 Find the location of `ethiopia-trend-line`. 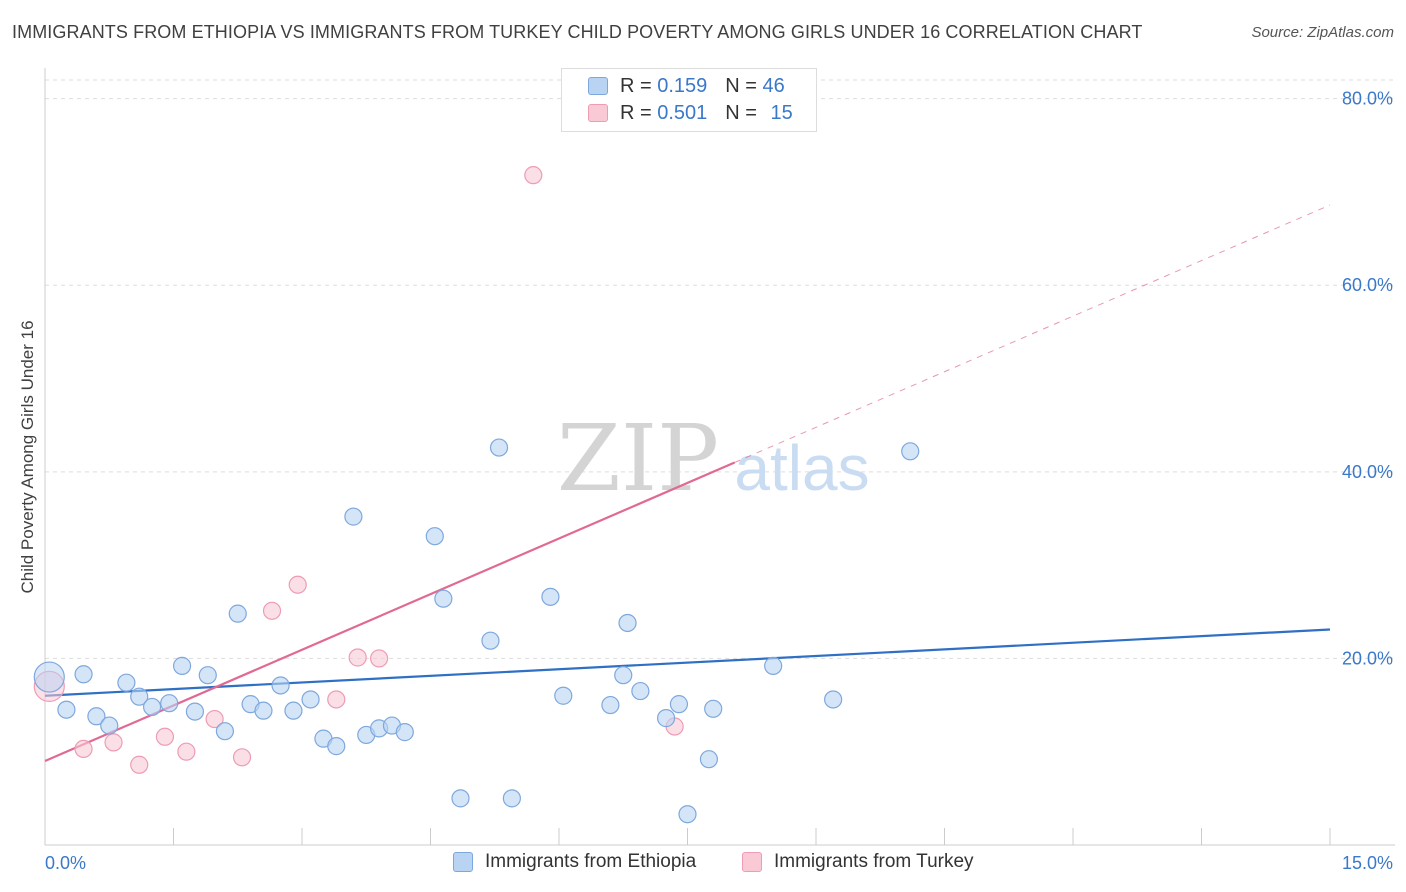

ethiopia-trend-line is located at coordinates (687, 662).